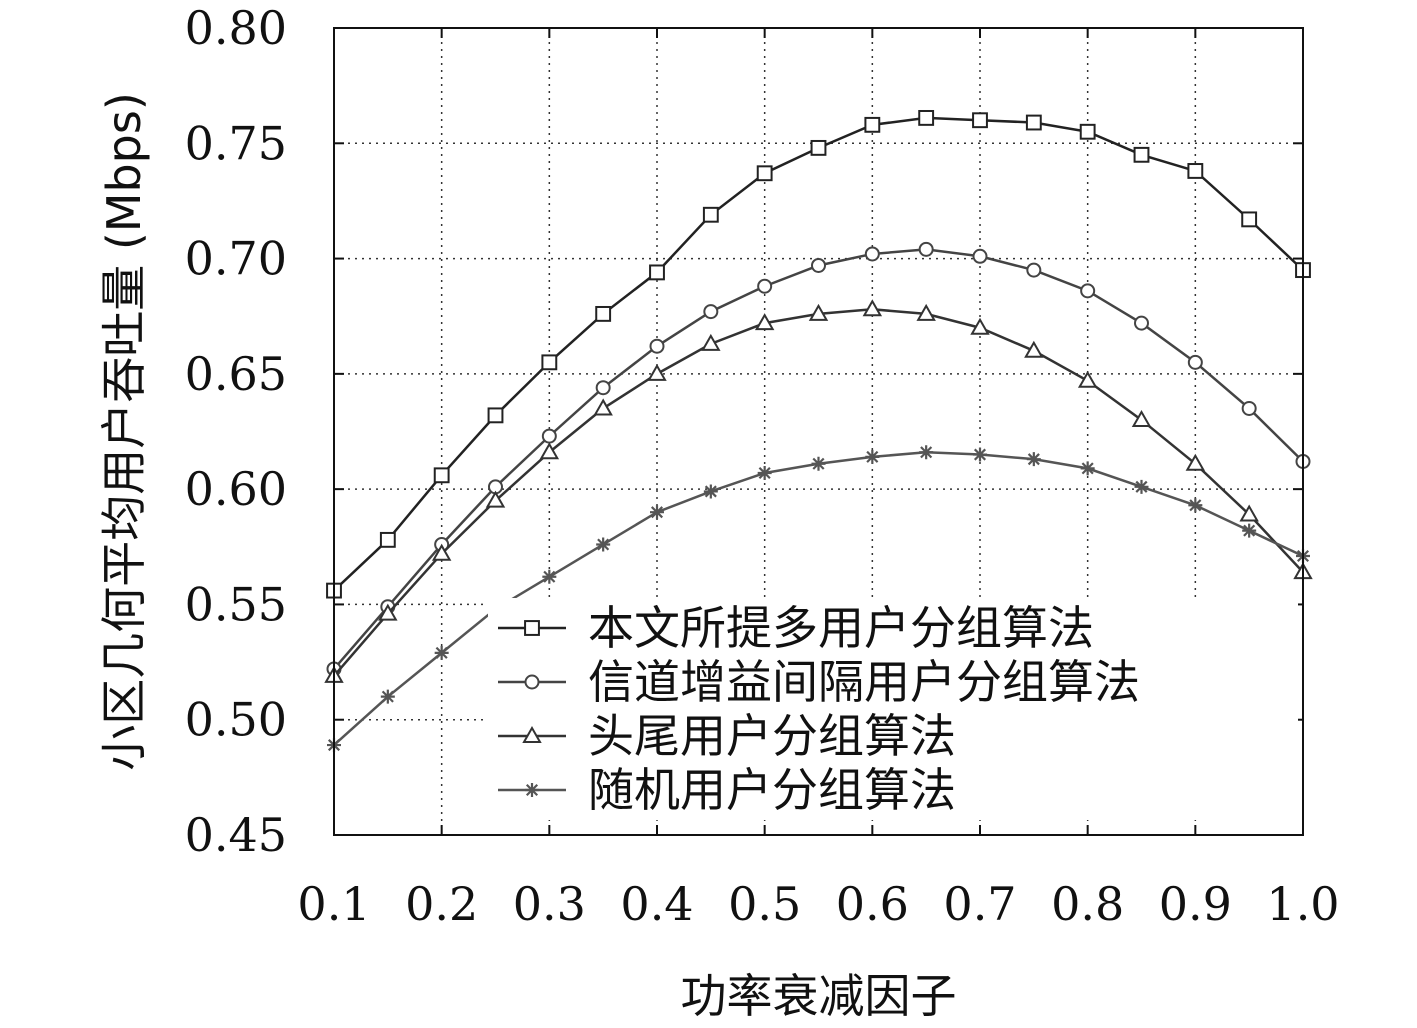  Describe the element at coordinates (1087, 904) in the screenshot. I see `x-tick-label: 0.8` at that location.